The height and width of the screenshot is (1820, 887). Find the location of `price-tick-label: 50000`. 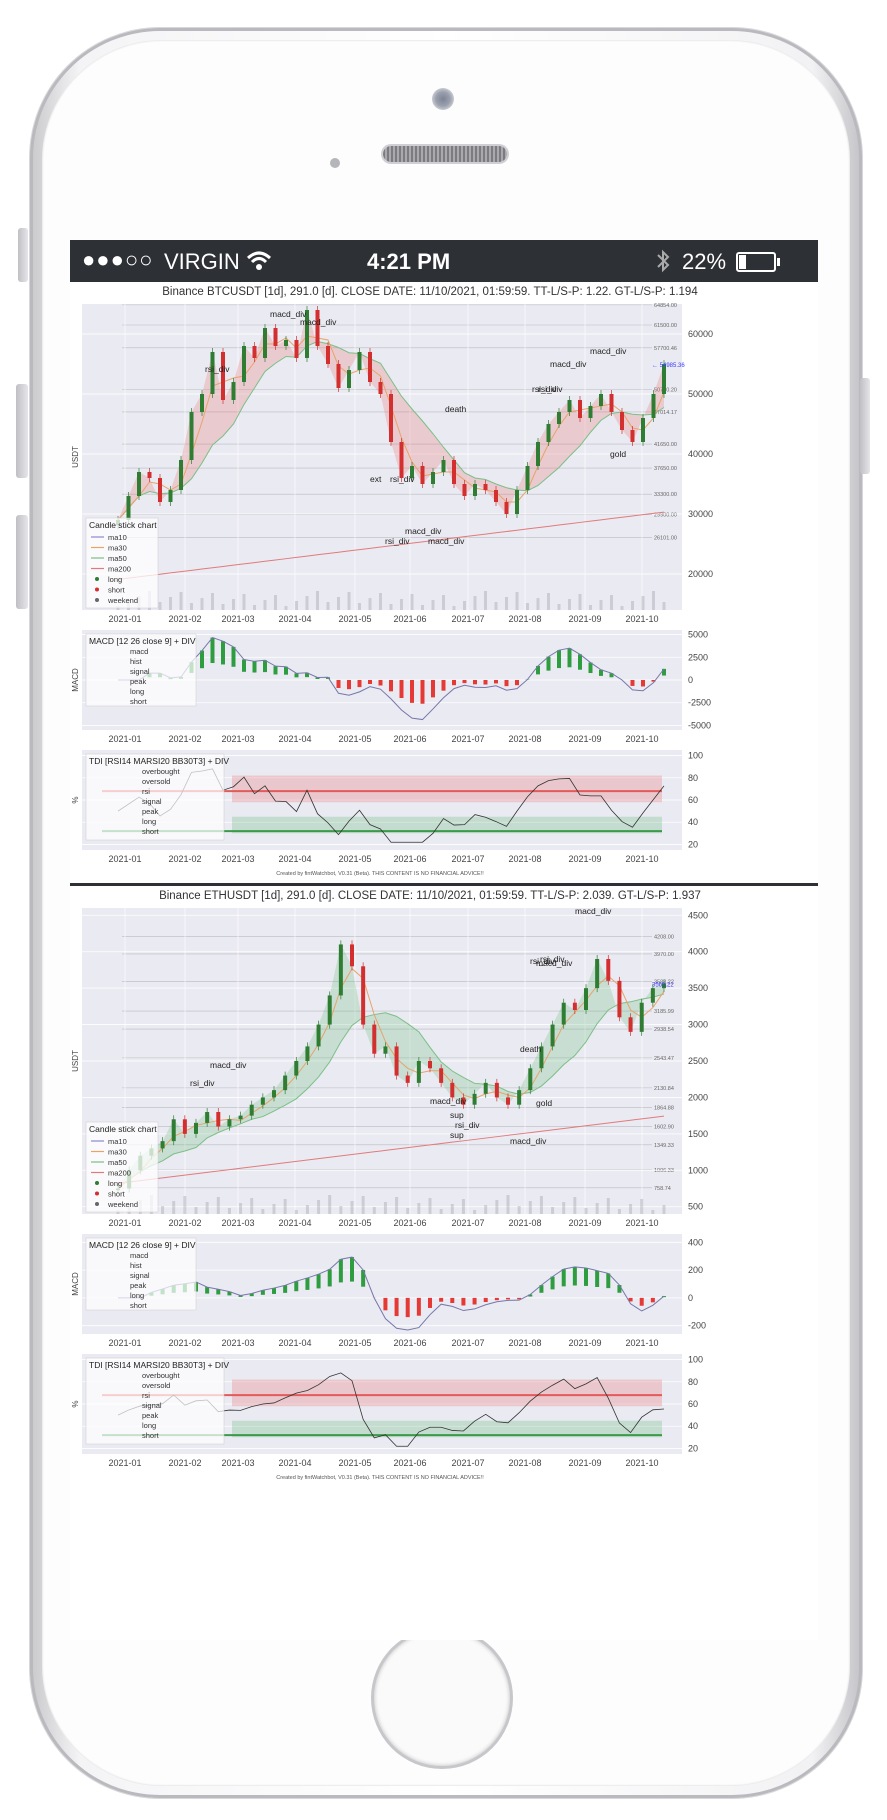

price-tick-label: 50000 is located at coordinates (700, 394).